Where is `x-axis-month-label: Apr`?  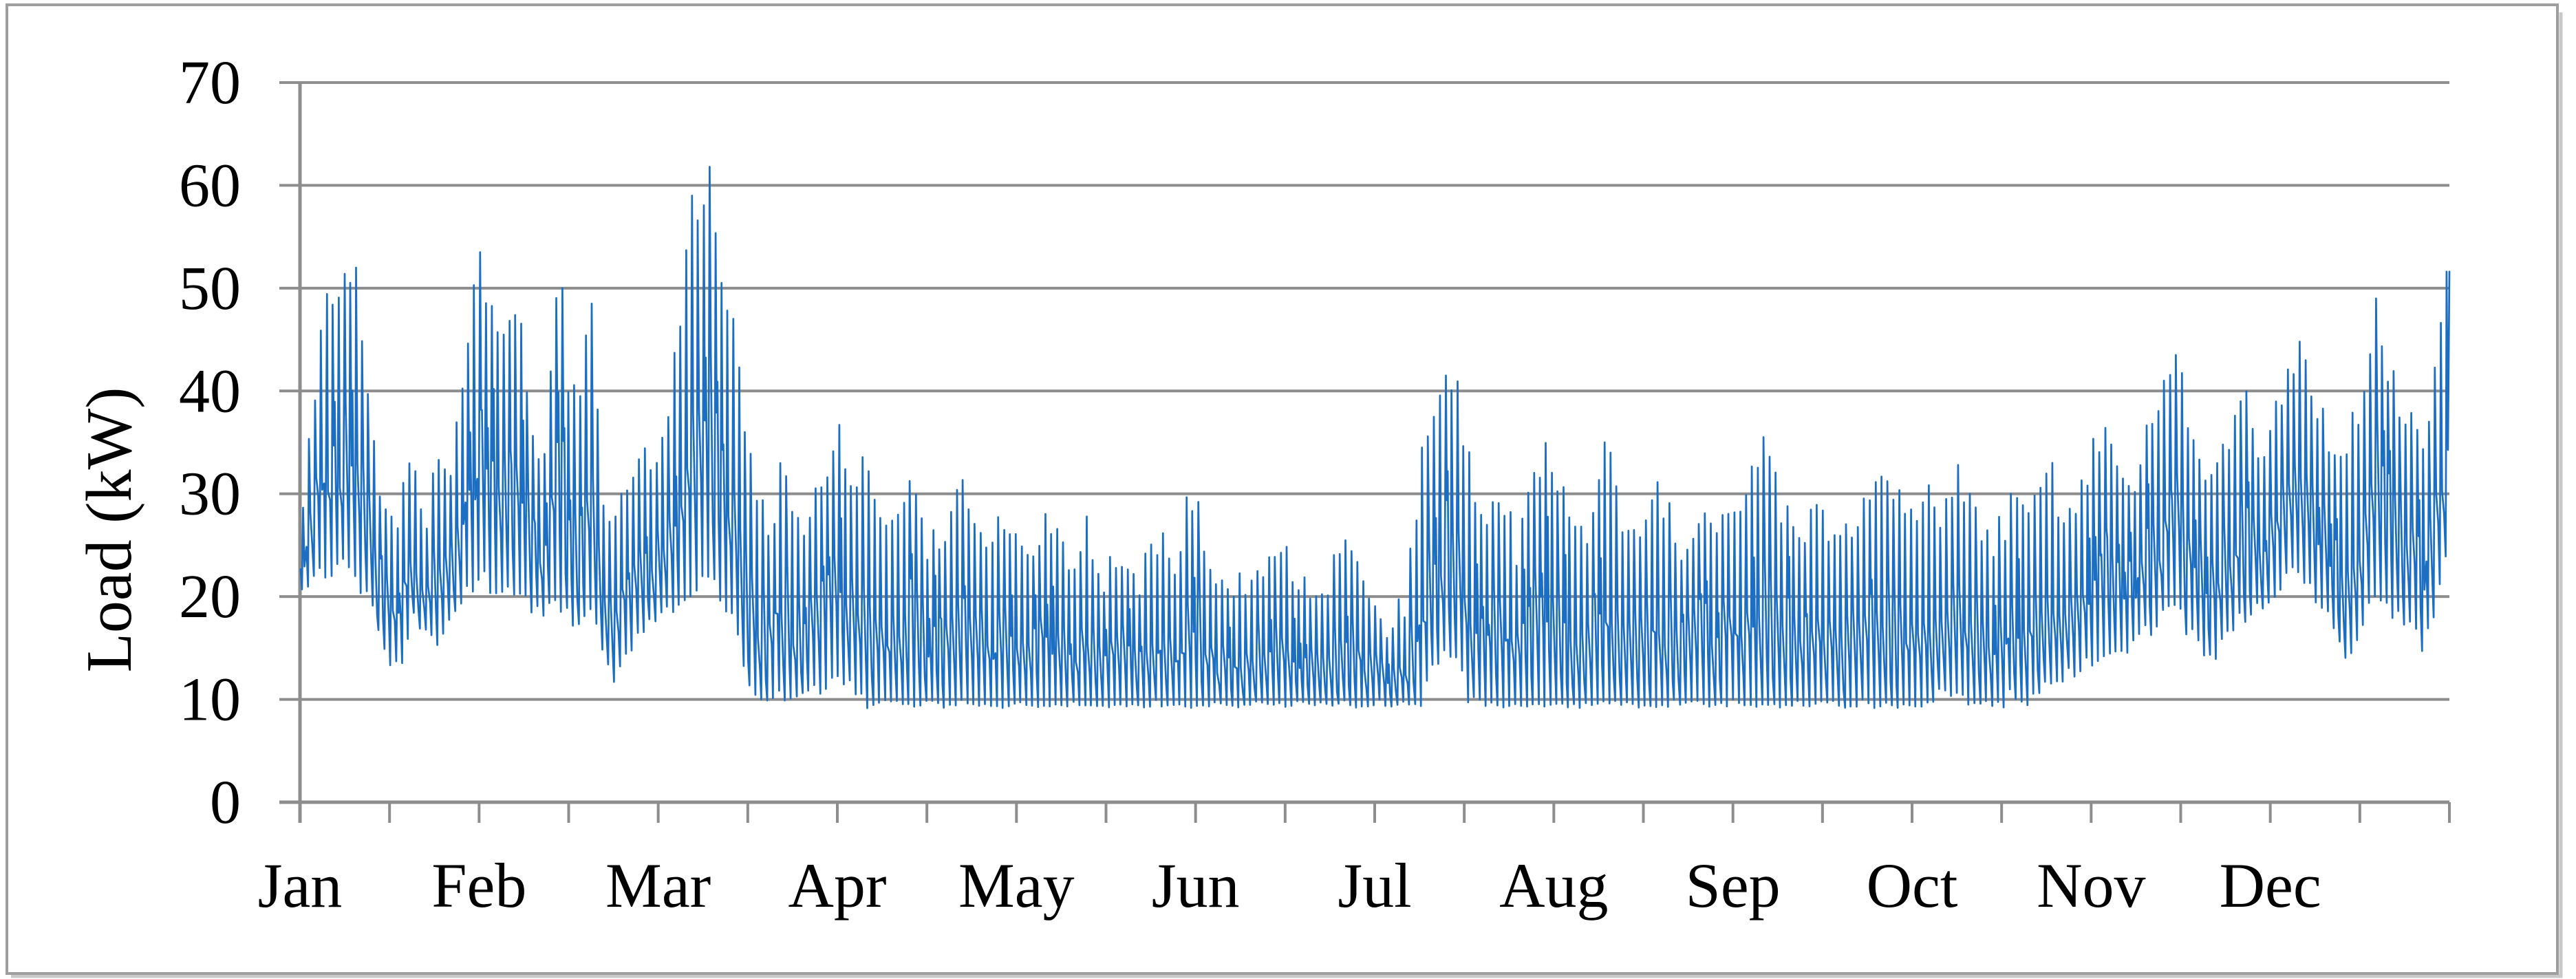 x-axis-month-label: Apr is located at coordinates (837, 885).